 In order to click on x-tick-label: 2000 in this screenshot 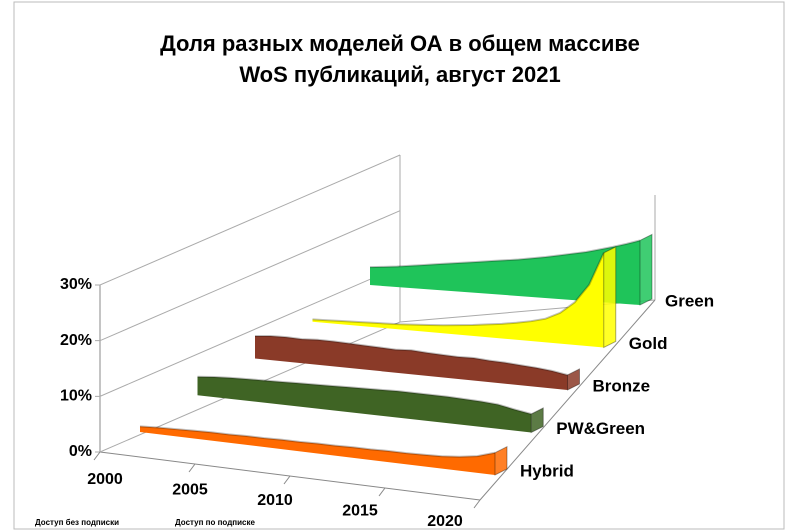, I will do `click(105, 479)`.